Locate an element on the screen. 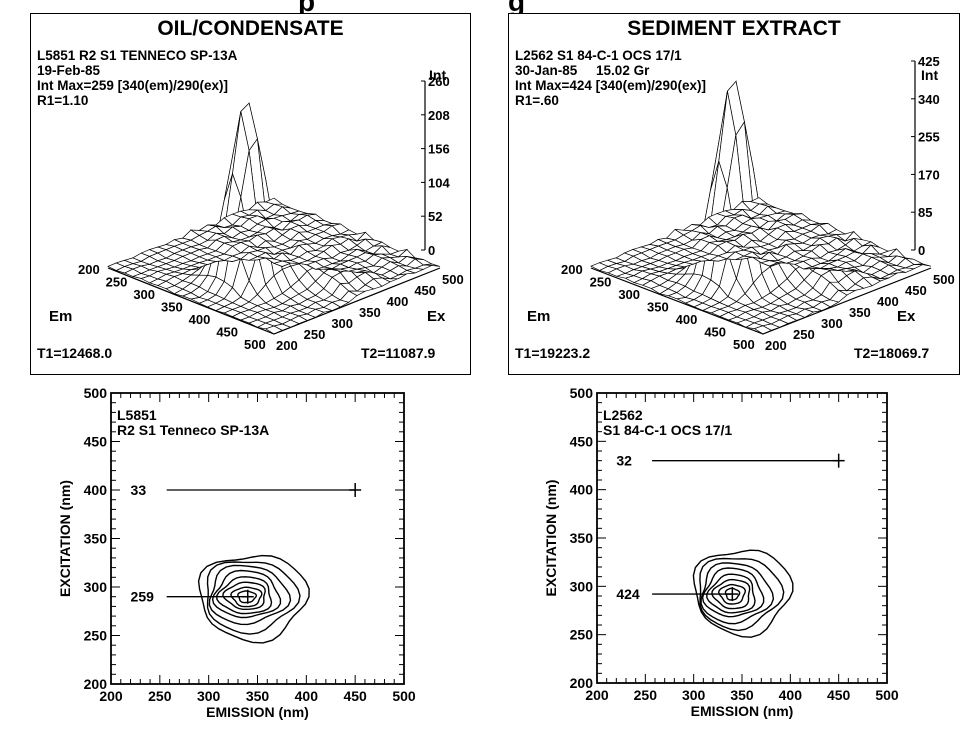 Image resolution: width=976 pixels, height=742 pixels. z-tick-label: 208 is located at coordinates (439, 115).